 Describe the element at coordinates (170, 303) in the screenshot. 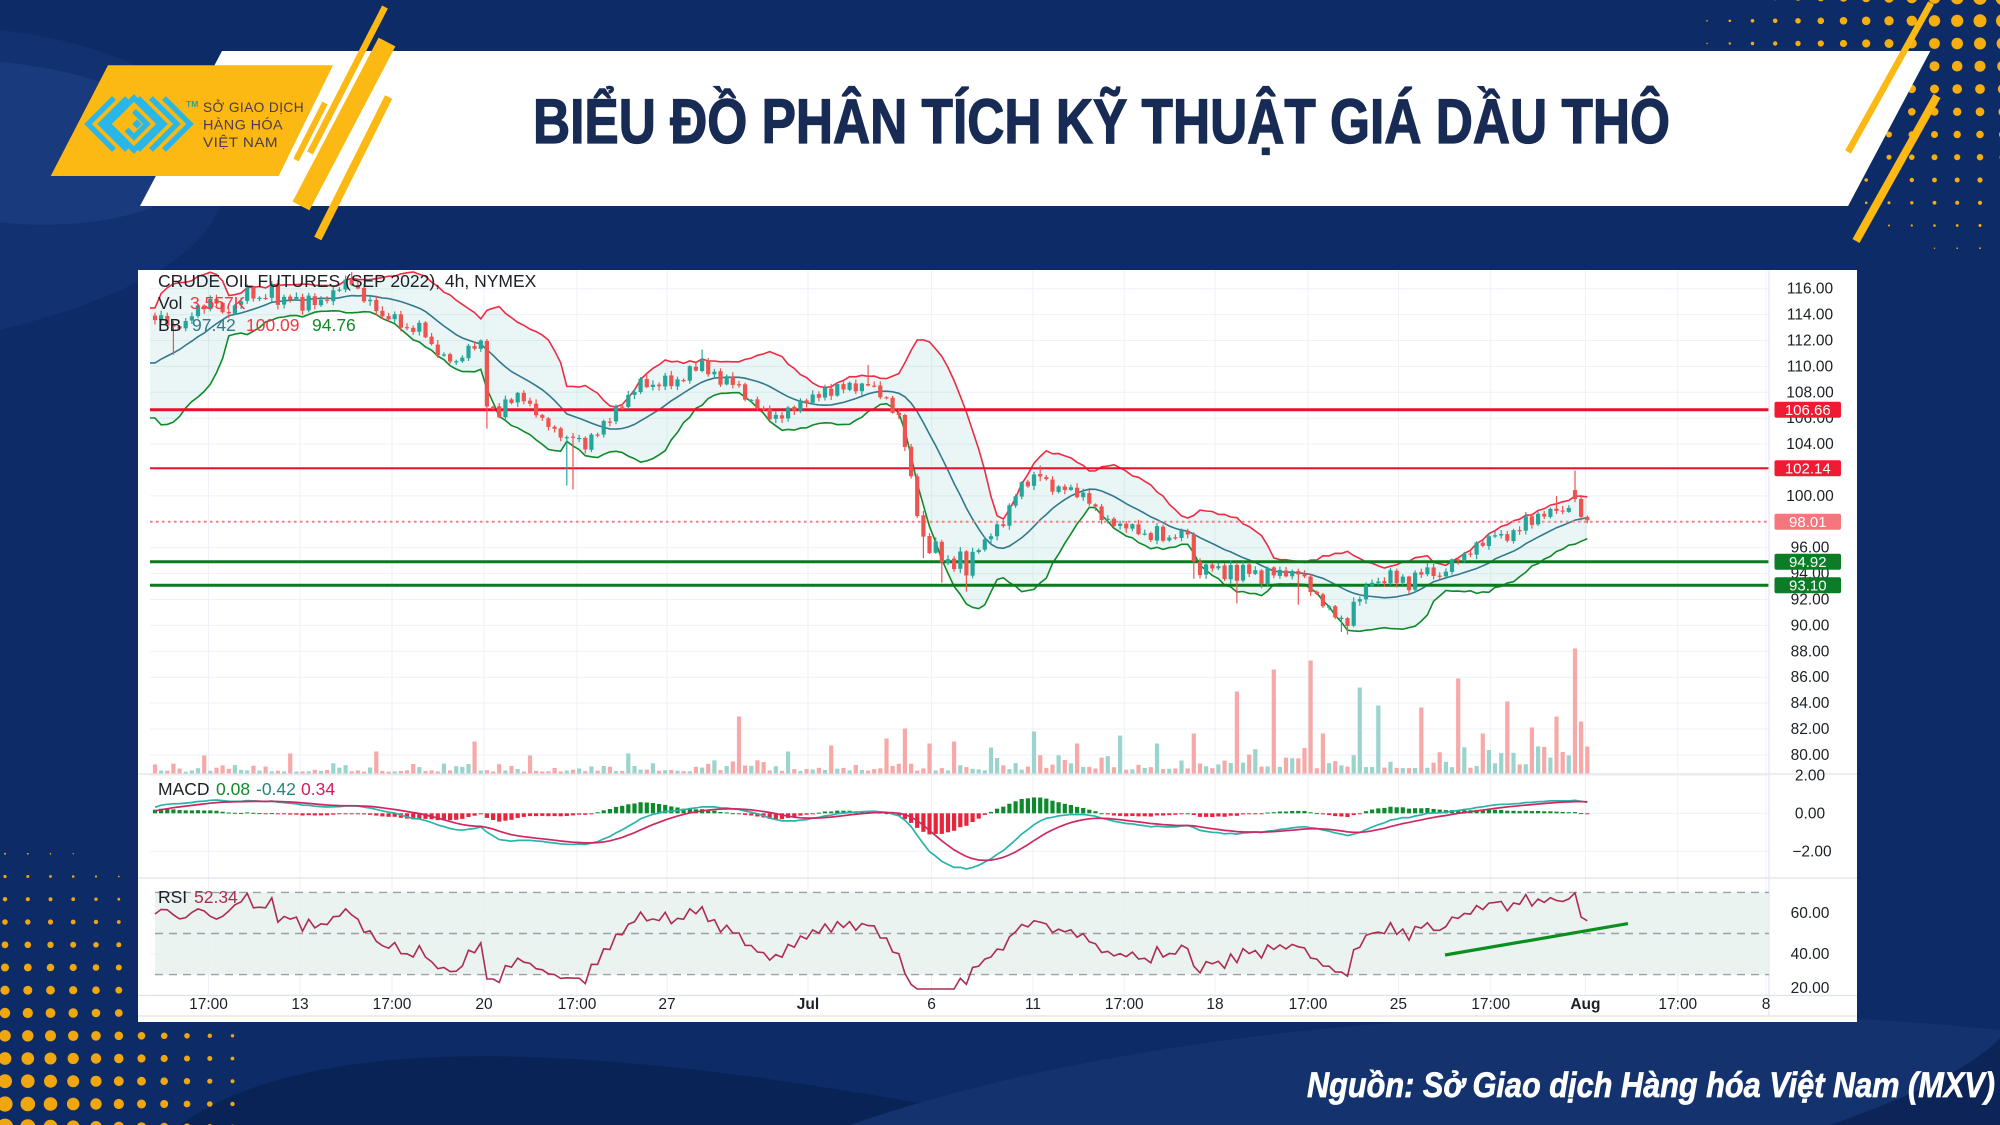

I see `svg-text: Vol` at that location.